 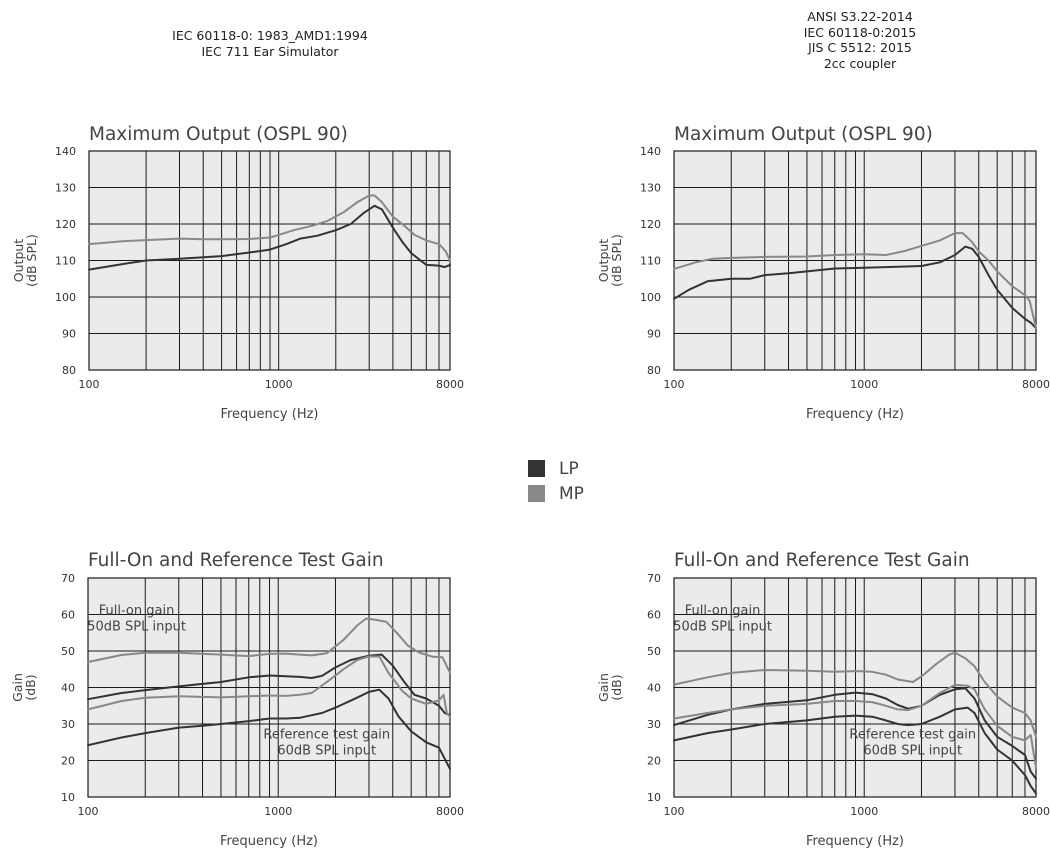 What do you see at coordinates (536, 468) in the screenshot?
I see `legend-swatch-lp` at bounding box center [536, 468].